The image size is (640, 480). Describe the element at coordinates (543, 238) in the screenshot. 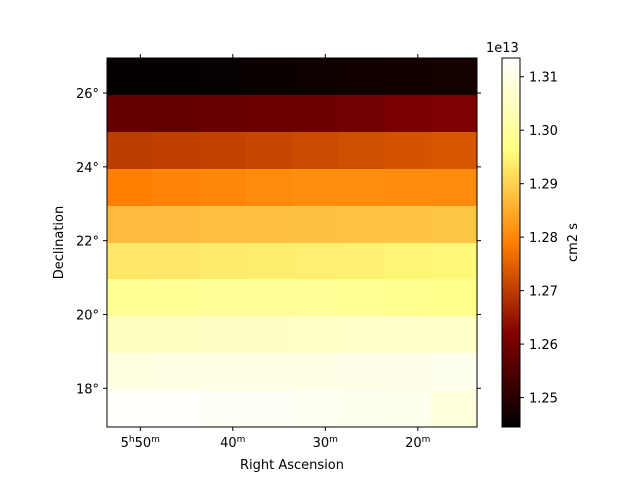

I see `colorbar-tick-label: 1.28` at that location.